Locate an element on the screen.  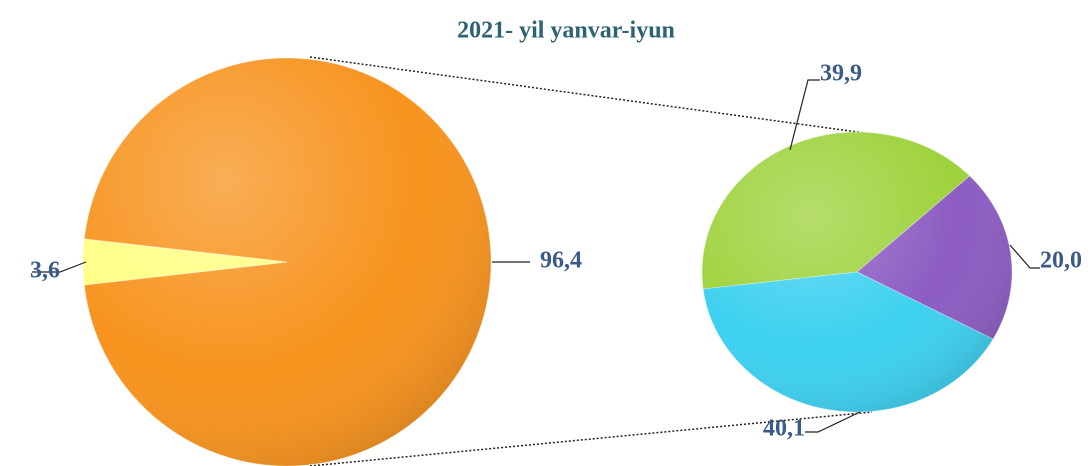
data-label: 39,9 is located at coordinates (841, 74).